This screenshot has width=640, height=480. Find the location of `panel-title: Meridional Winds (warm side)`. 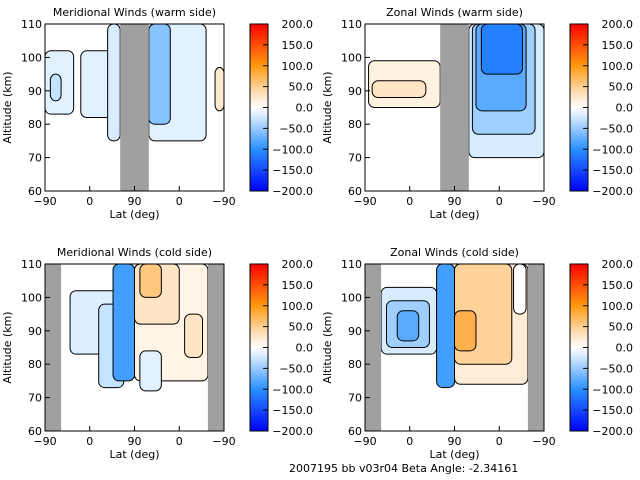

panel-title: Meridional Winds (warm side) is located at coordinates (134, 12).